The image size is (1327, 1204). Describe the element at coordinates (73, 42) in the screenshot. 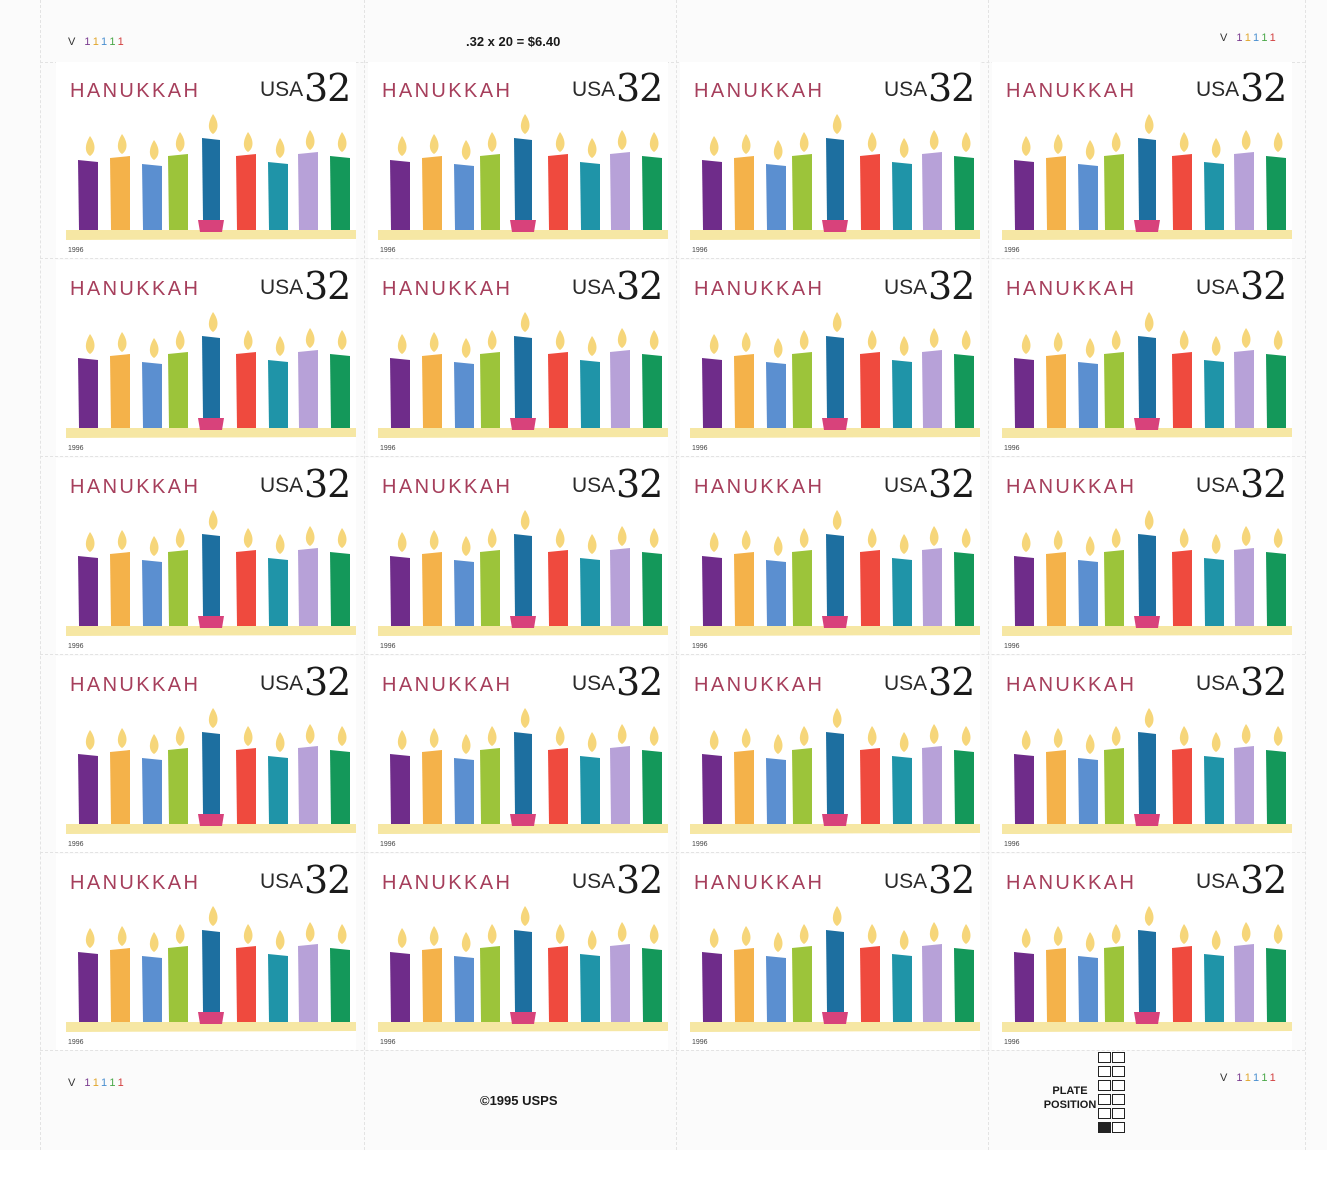

I see `plate-prefix: V` at that location.